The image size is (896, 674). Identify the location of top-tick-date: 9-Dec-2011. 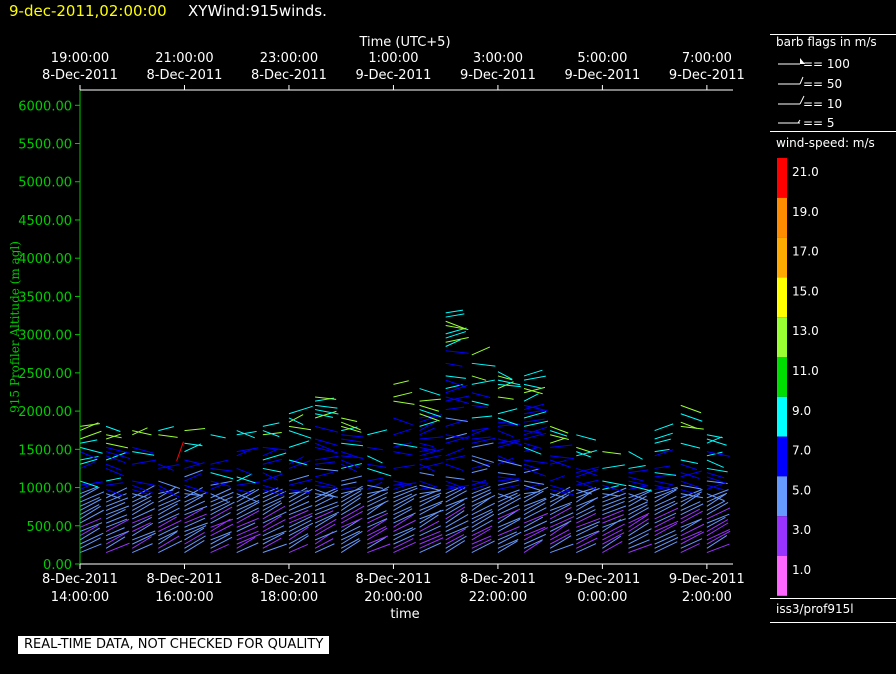
(393, 75).